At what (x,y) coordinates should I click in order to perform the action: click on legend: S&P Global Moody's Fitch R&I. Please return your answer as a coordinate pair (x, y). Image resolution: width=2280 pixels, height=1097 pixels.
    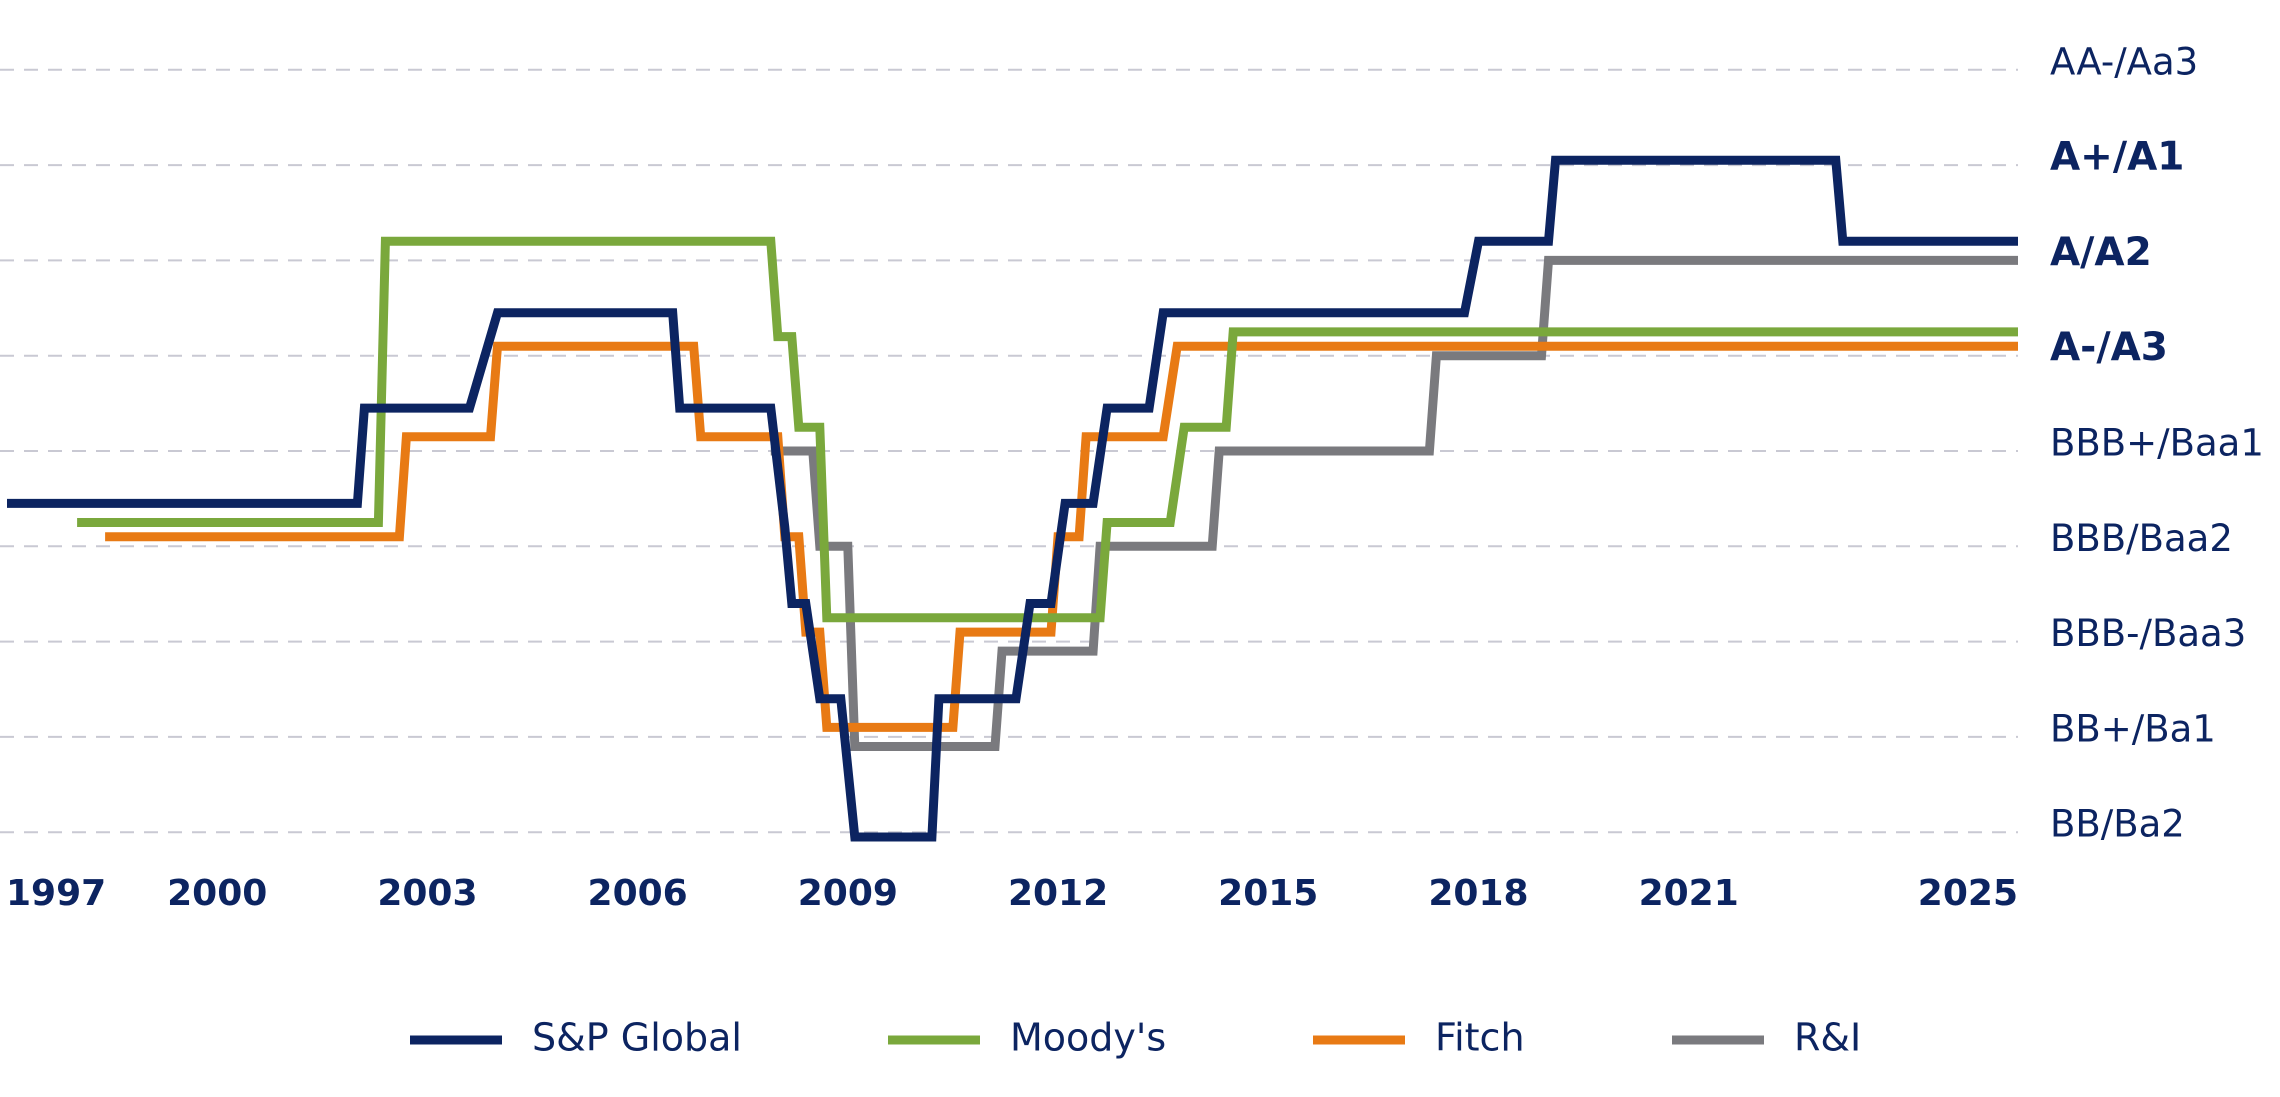
    Looking at the image, I should click on (1135, 1038).